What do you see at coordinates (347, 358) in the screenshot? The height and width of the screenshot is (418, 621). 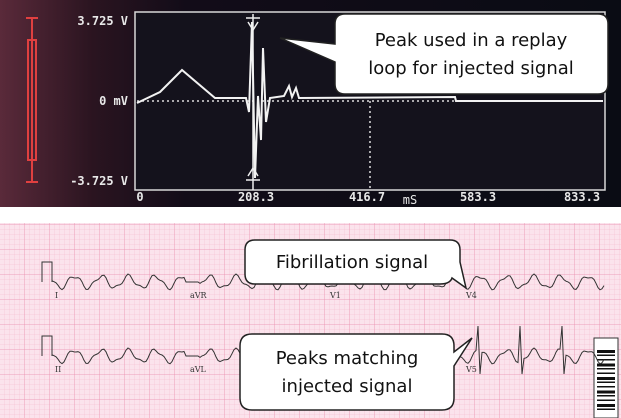 I see `callout-text: Peaks matching` at bounding box center [347, 358].